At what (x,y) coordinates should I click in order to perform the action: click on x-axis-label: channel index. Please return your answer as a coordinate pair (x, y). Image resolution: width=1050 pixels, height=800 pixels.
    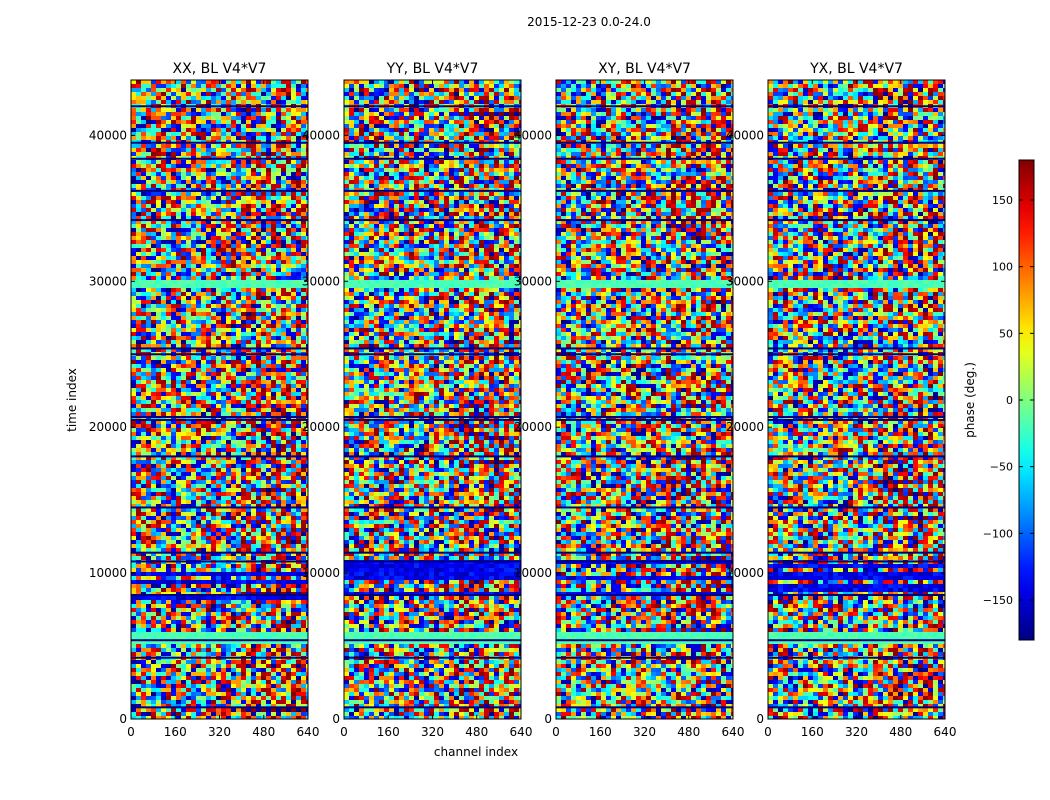
    Looking at the image, I should click on (476, 752).